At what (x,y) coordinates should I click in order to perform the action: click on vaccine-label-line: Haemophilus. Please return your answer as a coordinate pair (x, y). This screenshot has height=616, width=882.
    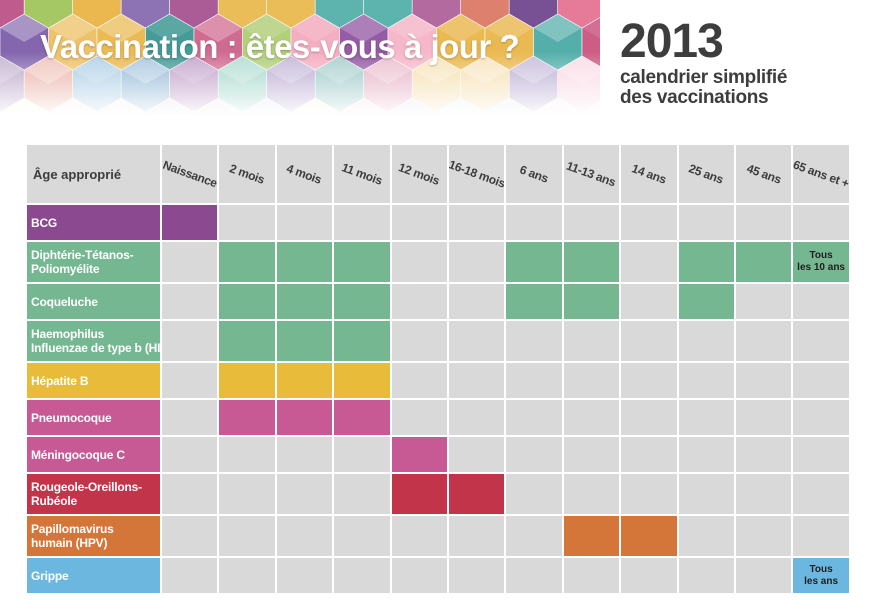
    Looking at the image, I should click on (68, 334).